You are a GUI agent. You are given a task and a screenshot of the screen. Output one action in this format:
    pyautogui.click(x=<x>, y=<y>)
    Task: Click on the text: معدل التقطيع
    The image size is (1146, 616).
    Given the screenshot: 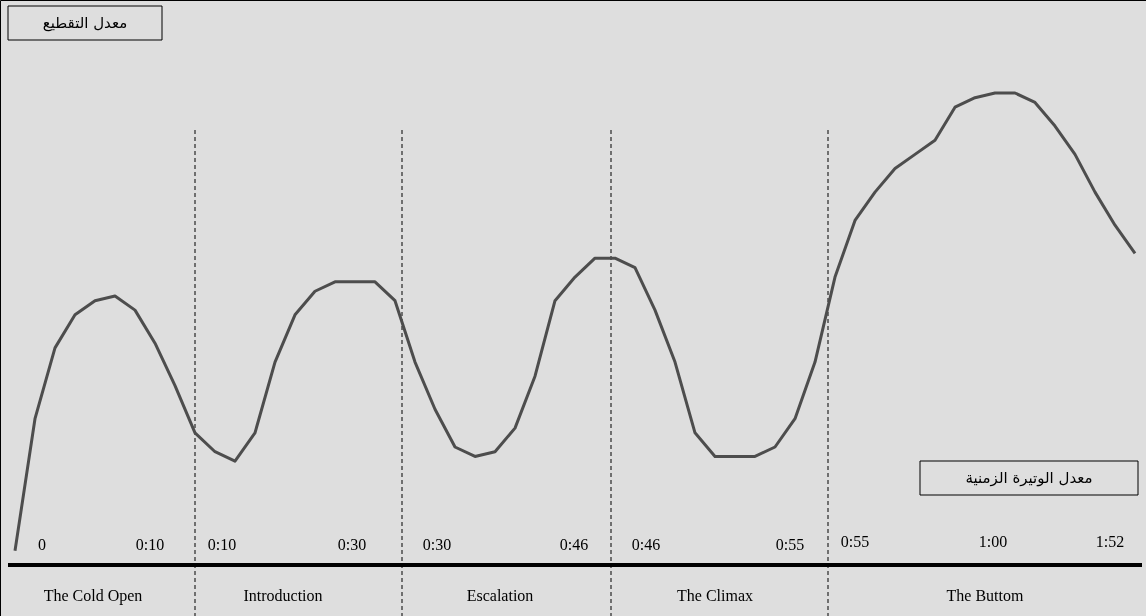 What is the action you would take?
    pyautogui.click(x=85, y=23)
    